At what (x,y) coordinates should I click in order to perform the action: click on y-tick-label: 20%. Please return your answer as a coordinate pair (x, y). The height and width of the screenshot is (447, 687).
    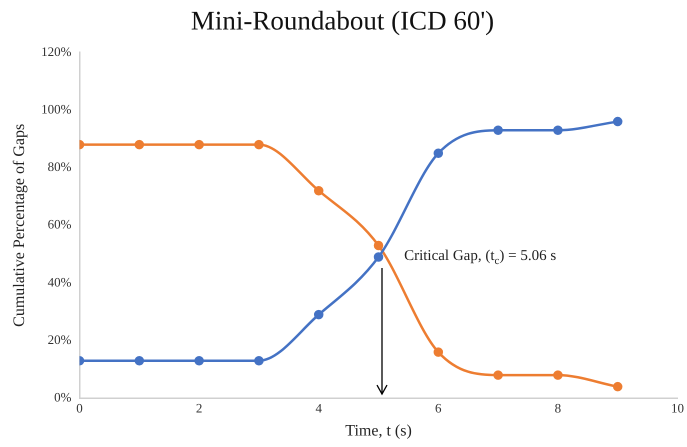
    Looking at the image, I should click on (60, 339).